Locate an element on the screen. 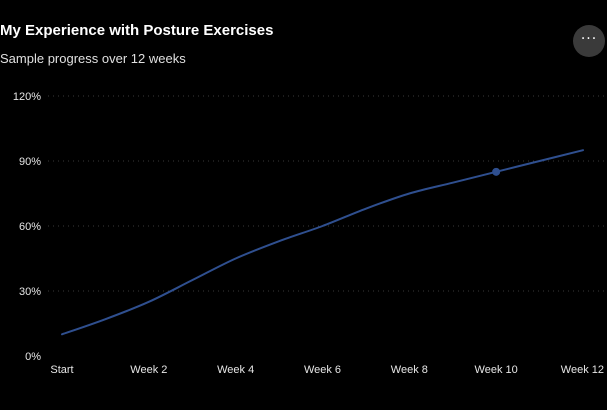 This screenshot has height=410, width=607. x-tick-label: Week 8 is located at coordinates (409, 370).